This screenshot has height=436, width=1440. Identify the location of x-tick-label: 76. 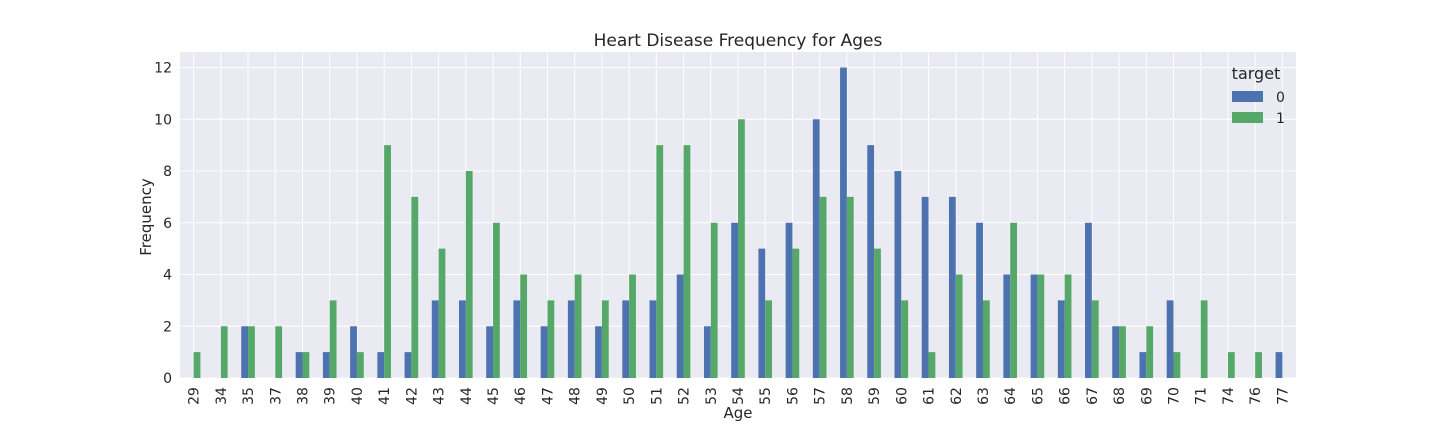
(1256, 396).